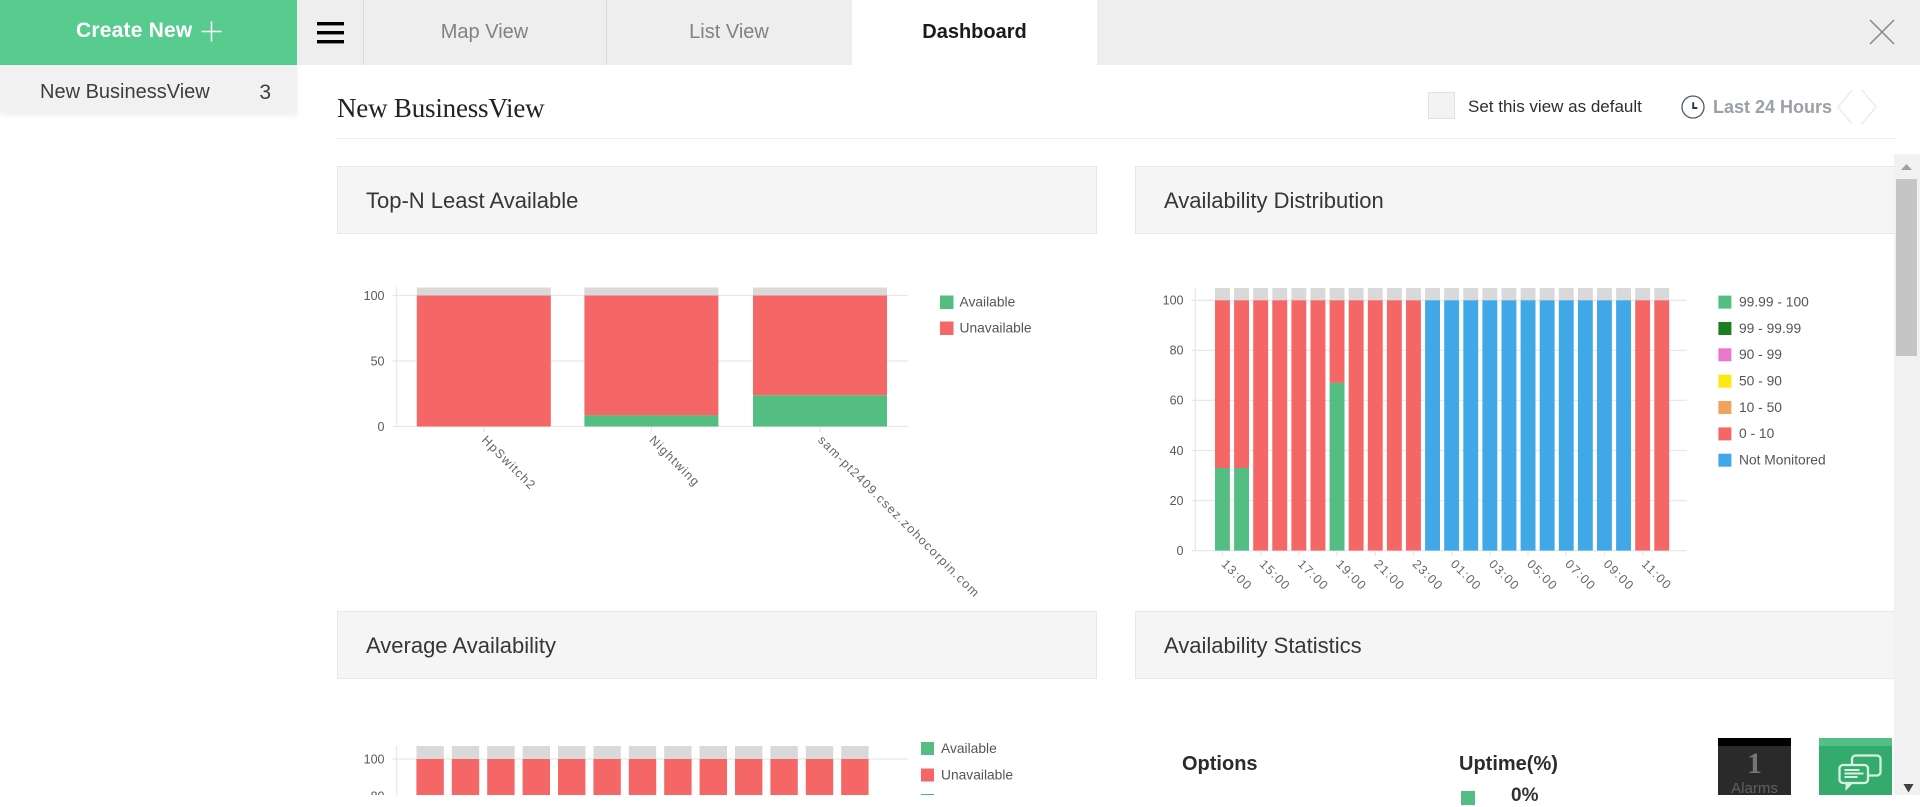 Image resolution: width=1920 pixels, height=807 pixels. Describe the element at coordinates (1542, 575) in the screenshot. I see `svg-text: 05:00` at that location.